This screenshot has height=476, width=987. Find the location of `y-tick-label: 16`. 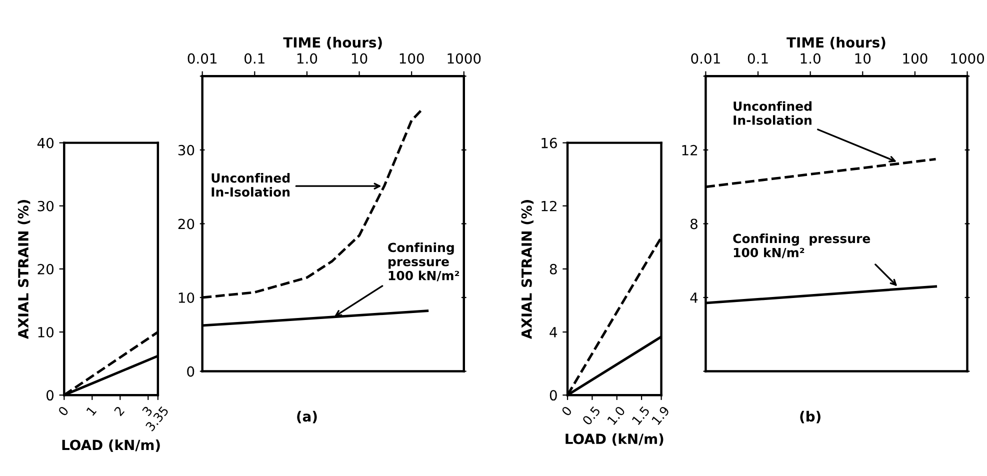

y-tick-label: 16 is located at coordinates (549, 143).